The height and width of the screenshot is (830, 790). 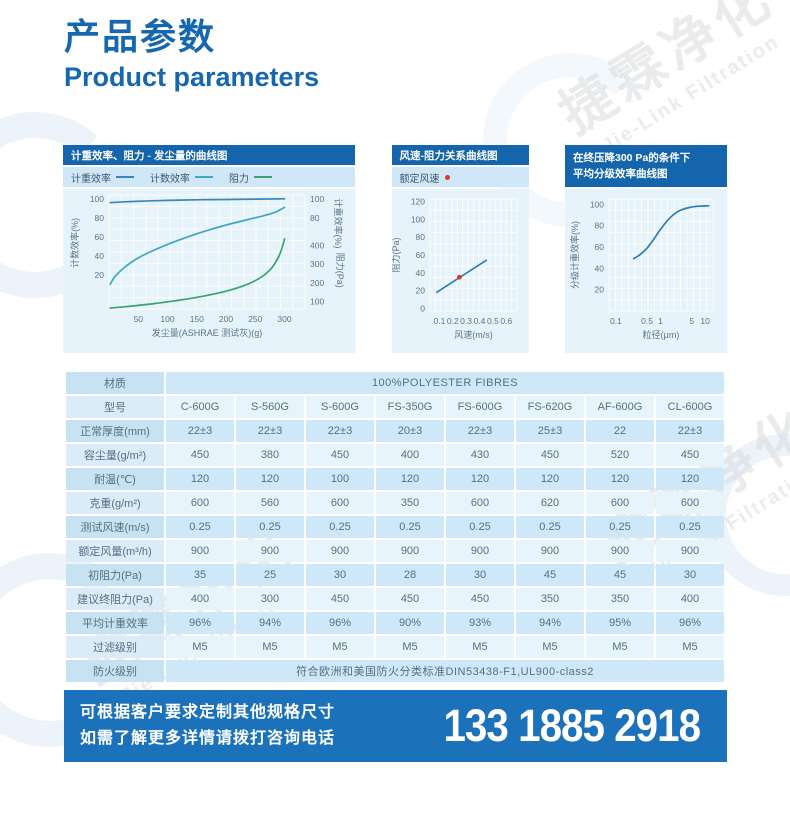 I want to click on banner-line1: 可根据客户要求定制其他规格尺寸, so click(x=208, y=713).